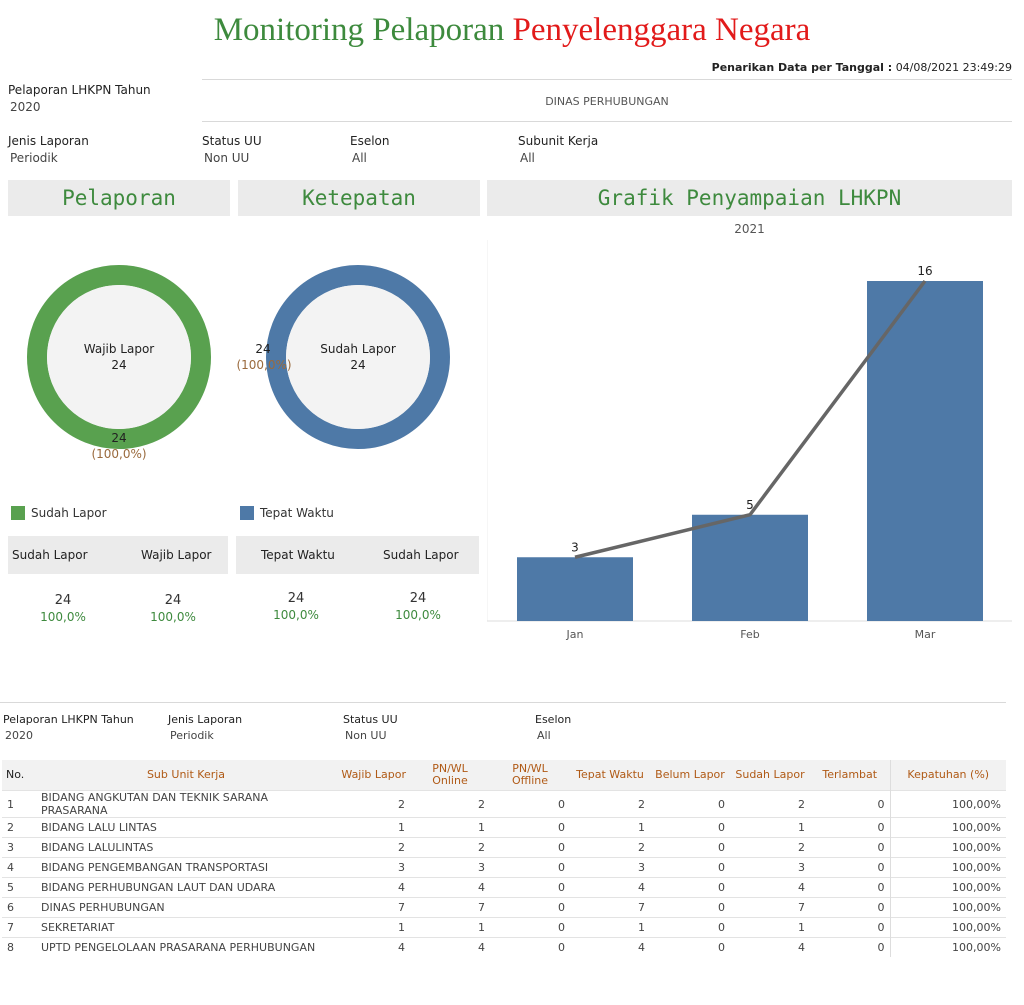 The width and height of the screenshot is (1024, 1005). Describe the element at coordinates (186, 887) in the screenshot. I see `subunit-name: BIDANG PERHUBUNGAN LAUT DAN UDARA` at that location.